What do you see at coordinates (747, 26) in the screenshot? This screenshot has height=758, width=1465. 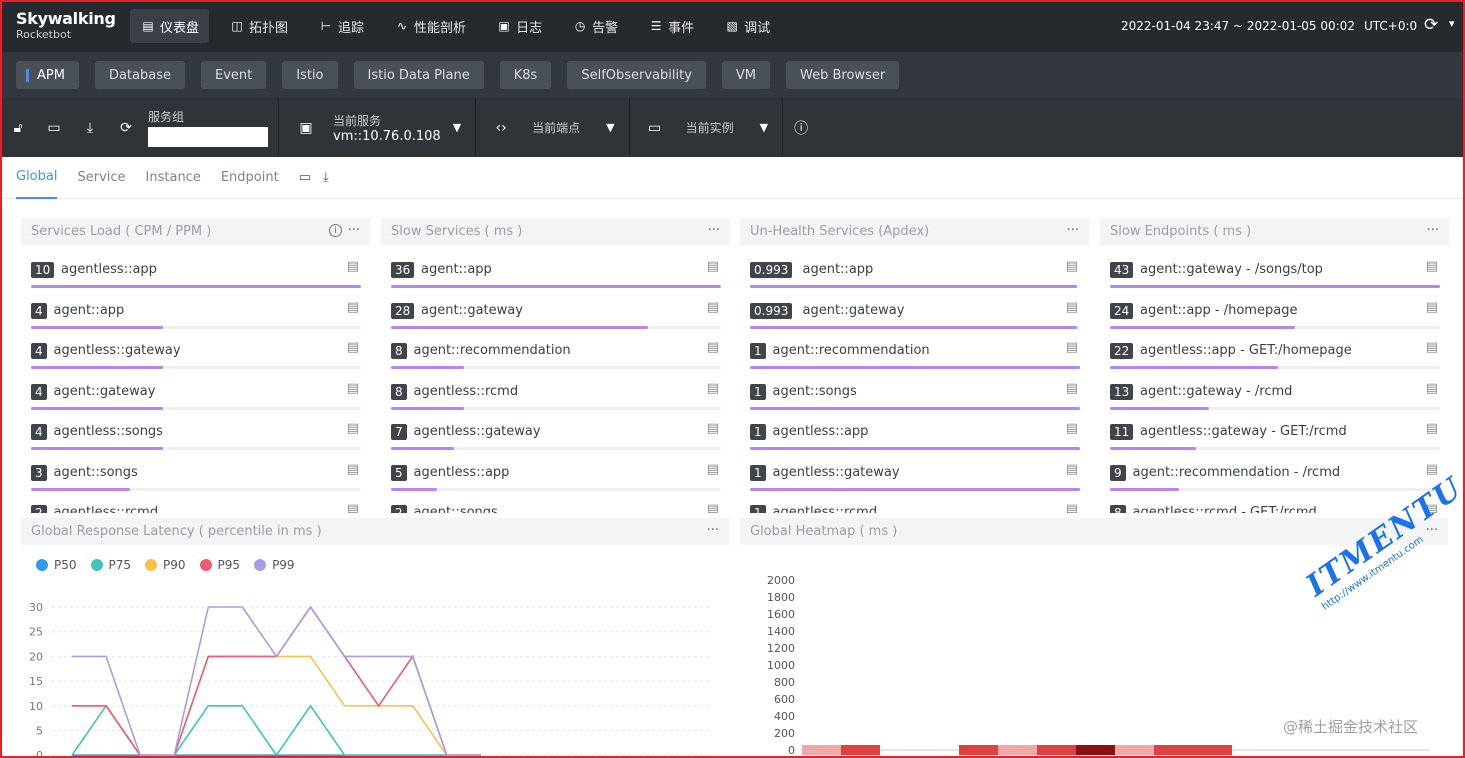 I see `nav-item: ▧ 调试` at bounding box center [747, 26].